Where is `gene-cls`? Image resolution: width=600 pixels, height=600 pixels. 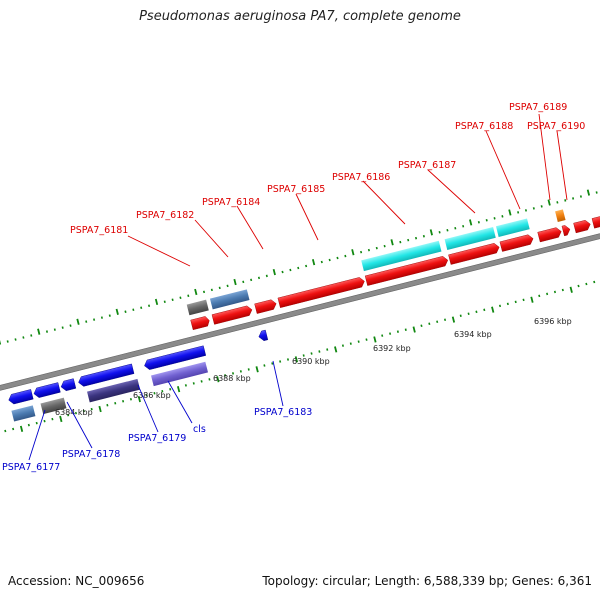 gene-cls is located at coordinates (175, 358).